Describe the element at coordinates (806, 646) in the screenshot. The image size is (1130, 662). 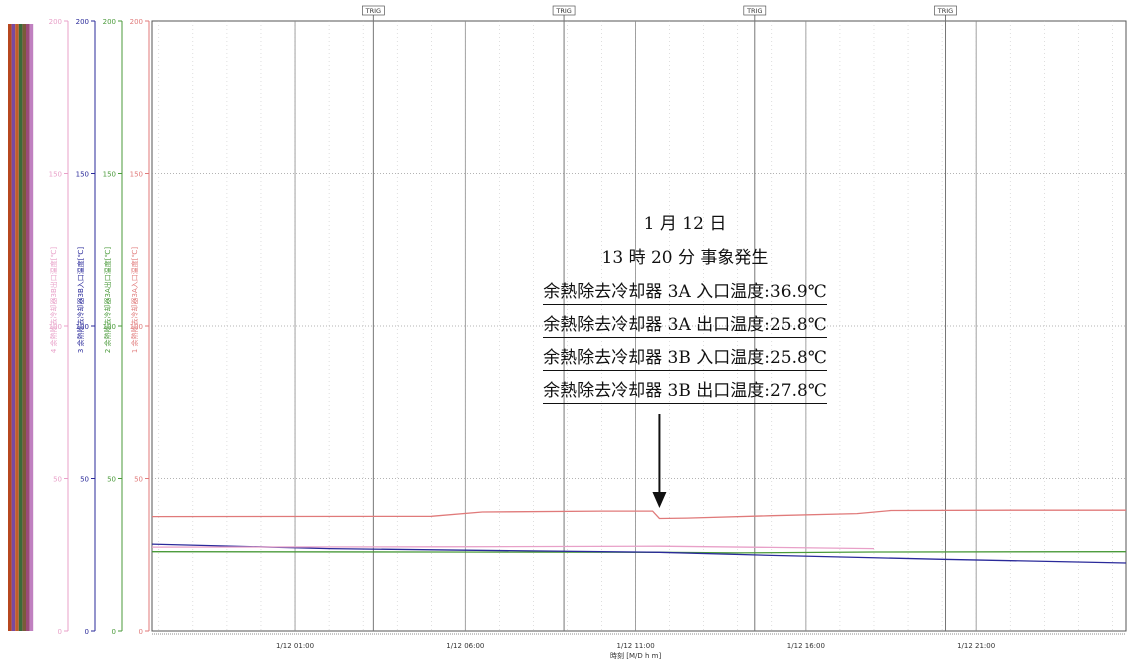
I see `x-tick-label: 1/12 16:00` at that location.